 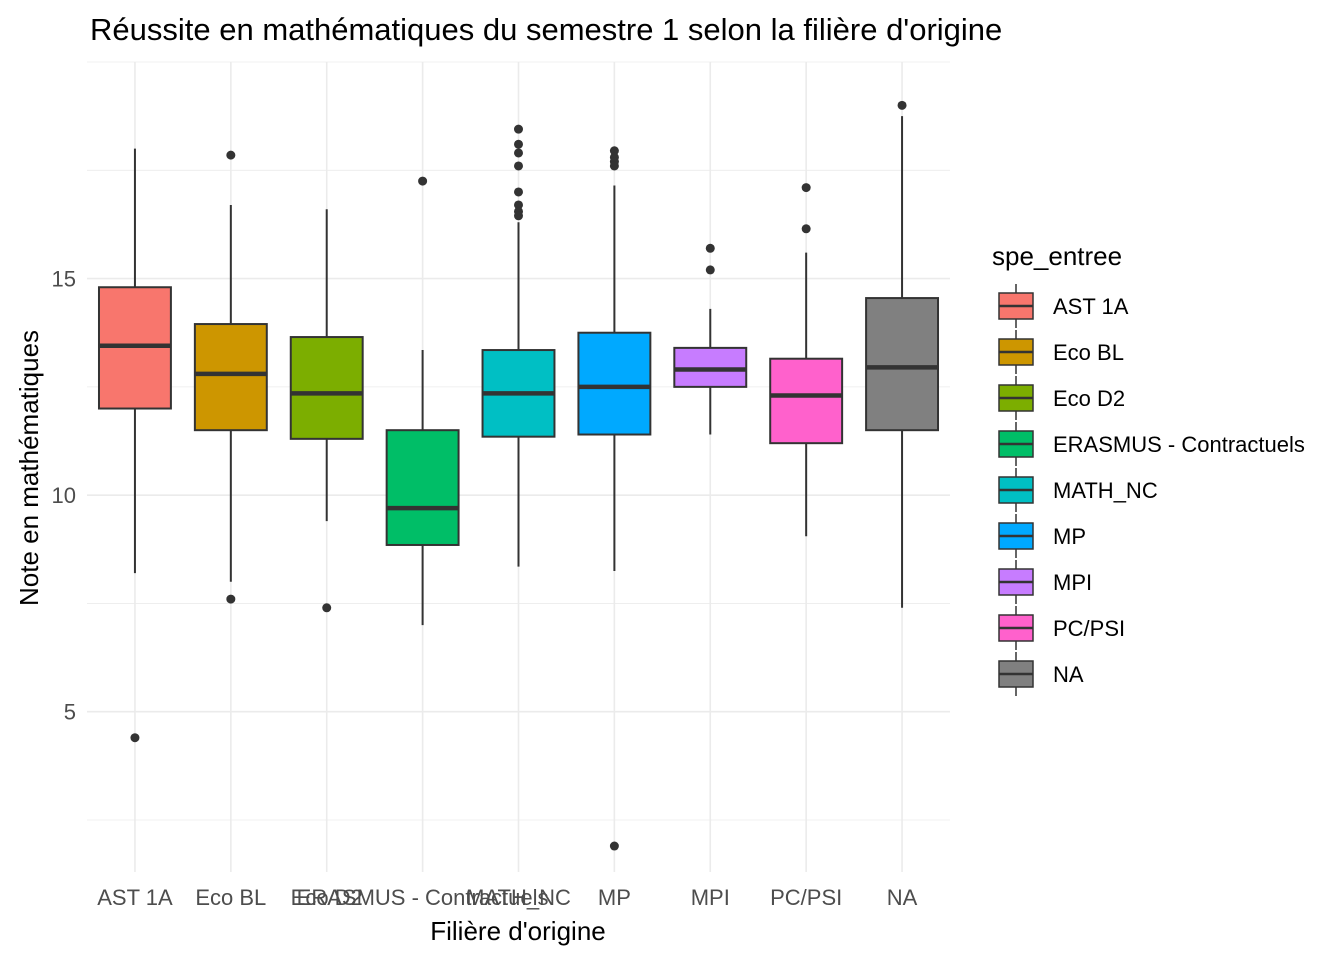 What do you see at coordinates (1072, 582) in the screenshot?
I see `legend-label: MPI` at bounding box center [1072, 582].